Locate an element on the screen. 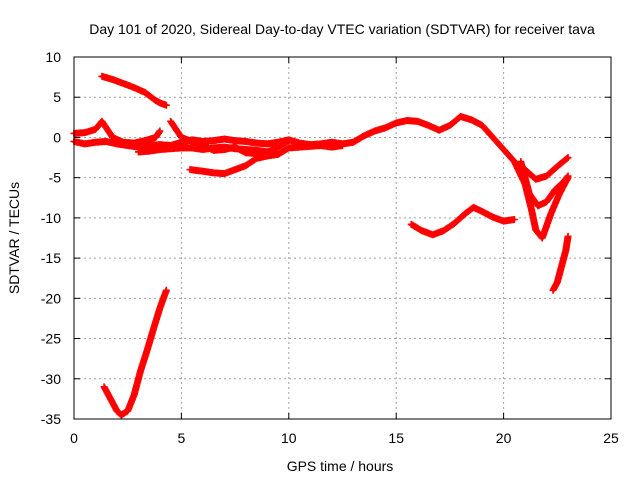  y-tick-label: -15 is located at coordinates (51, 258).